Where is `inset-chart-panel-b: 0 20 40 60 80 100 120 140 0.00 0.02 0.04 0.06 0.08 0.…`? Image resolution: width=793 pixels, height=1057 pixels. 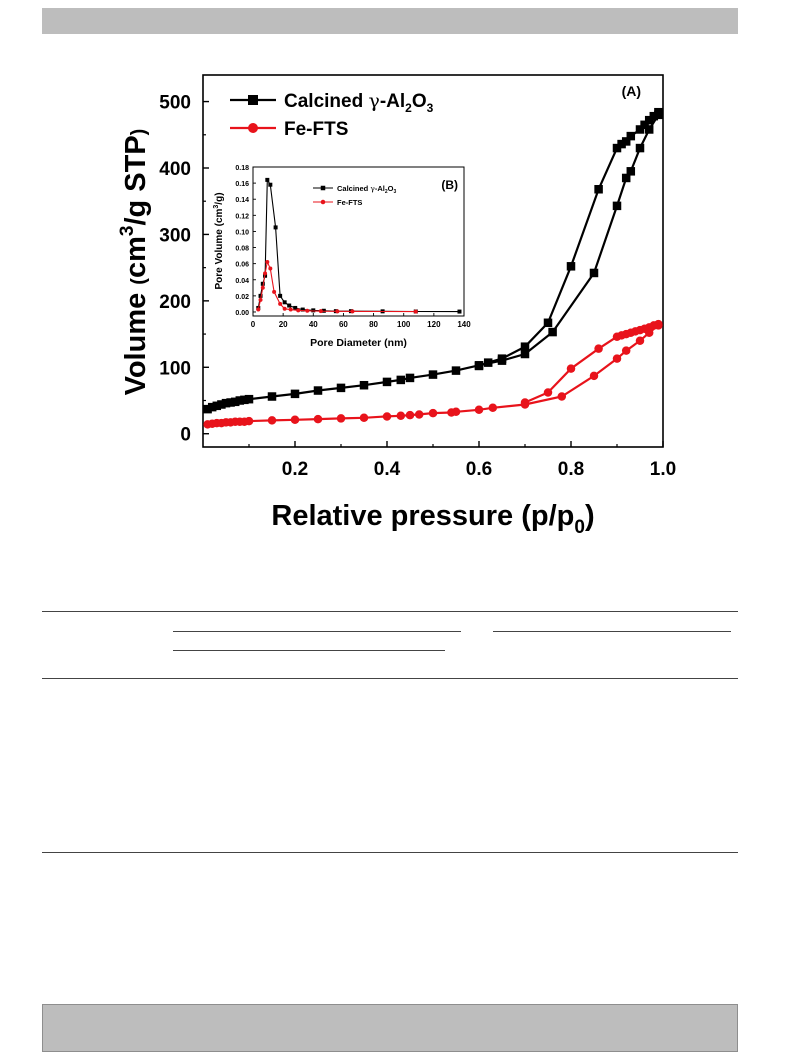
inset-chart-panel-b: 0 20 40 60 80 100 120 140 0.00 0.02 0.04 0.06 0.08 0.… is located at coordinates (342, 257).